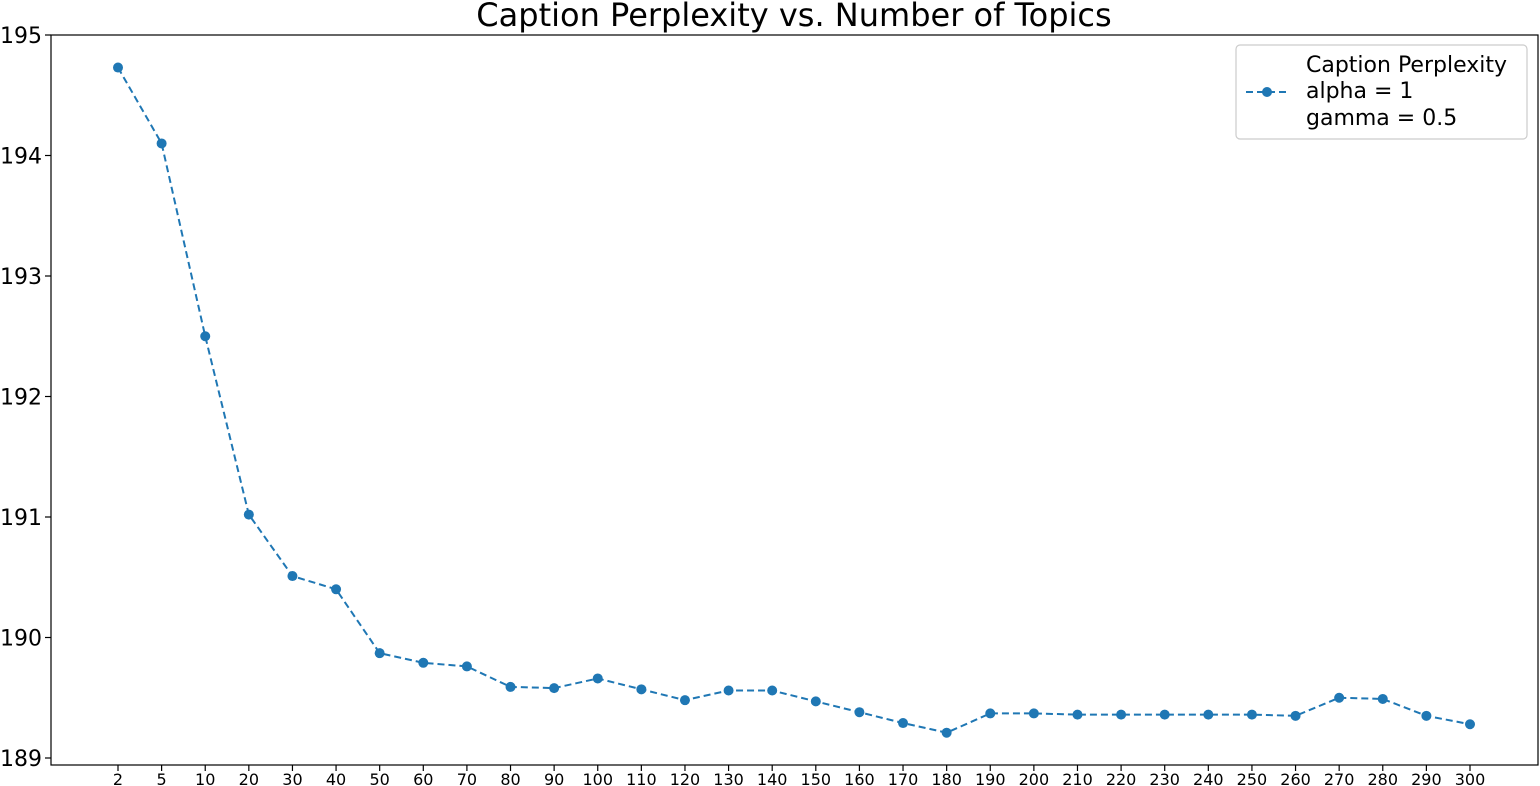 Image resolution: width=1540 pixels, height=786 pixels. Describe the element at coordinates (21, 36) in the screenshot. I see `y-tick-label: 195` at that location.